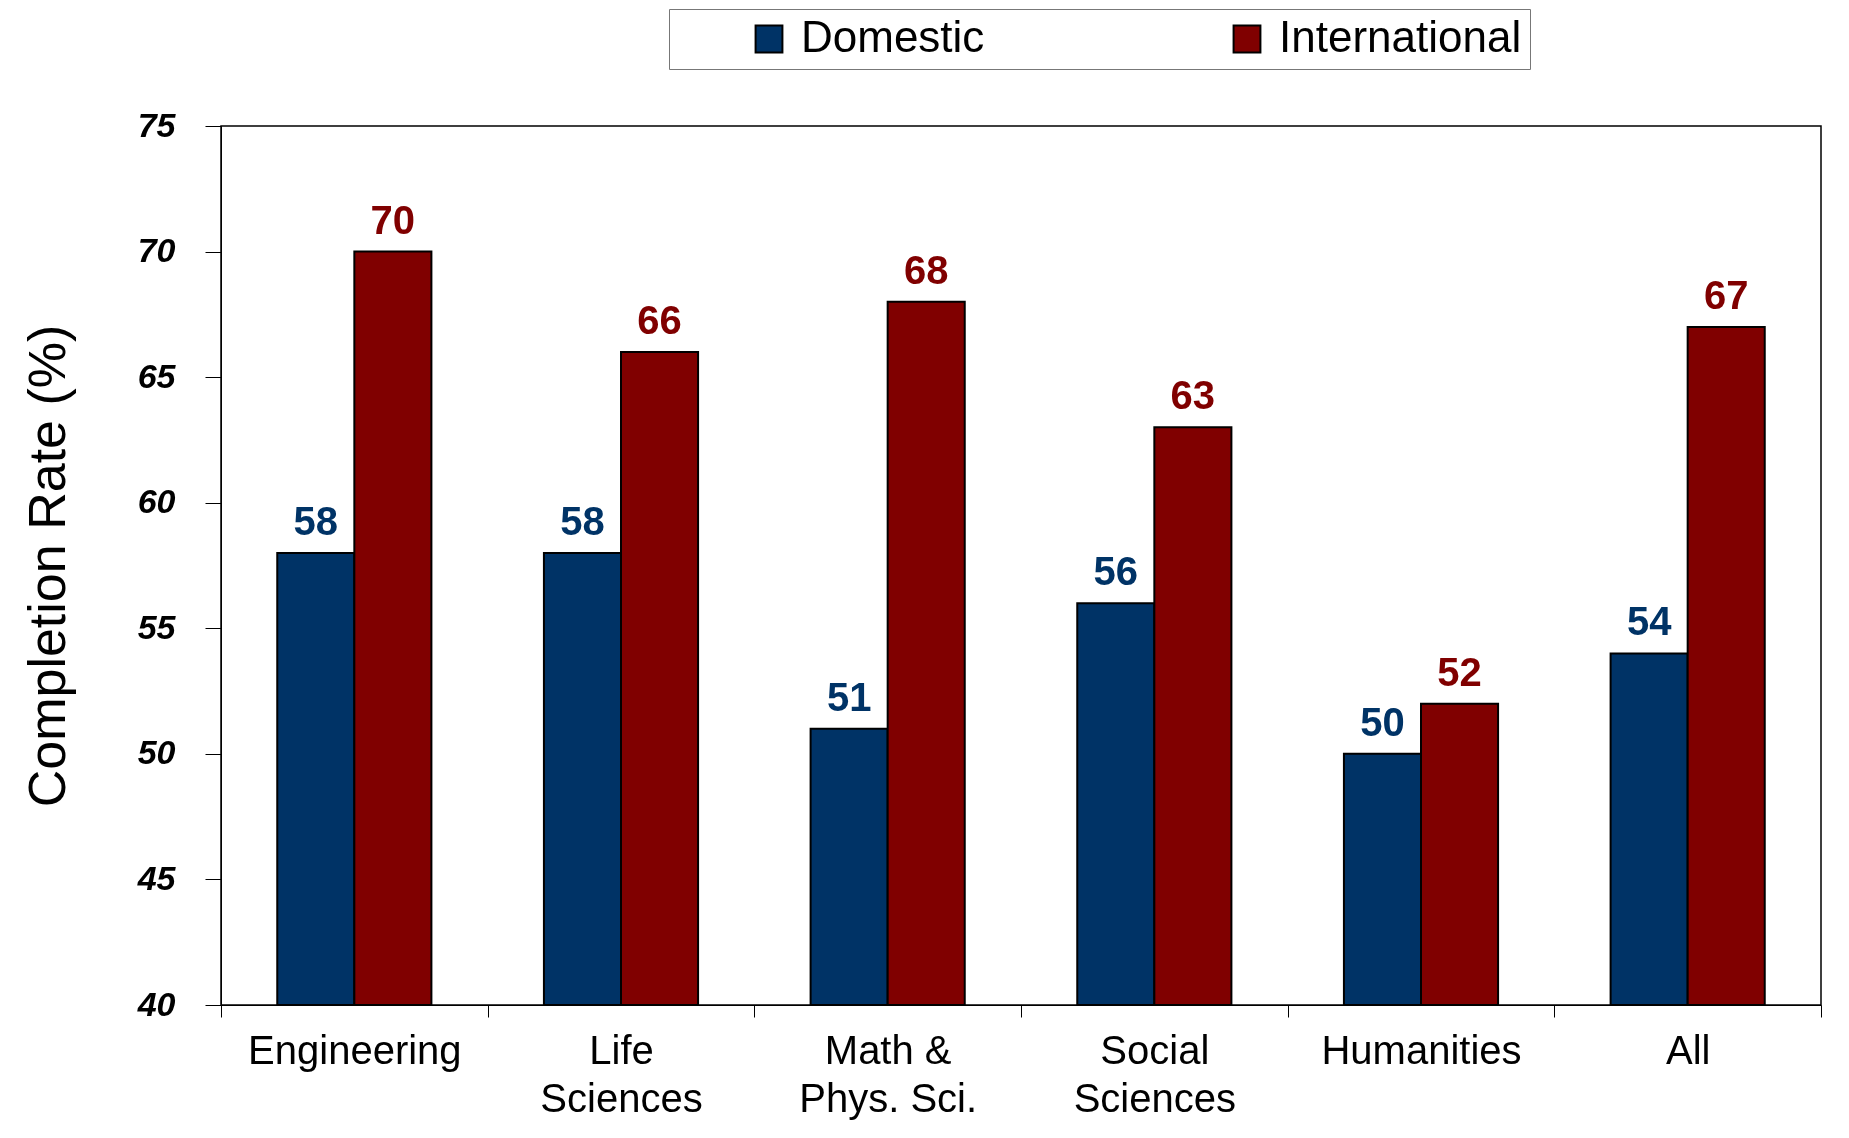 The width and height of the screenshot is (1849, 1138). Describe the element at coordinates (1649, 621) in the screenshot. I see `data-label: 54` at that location.